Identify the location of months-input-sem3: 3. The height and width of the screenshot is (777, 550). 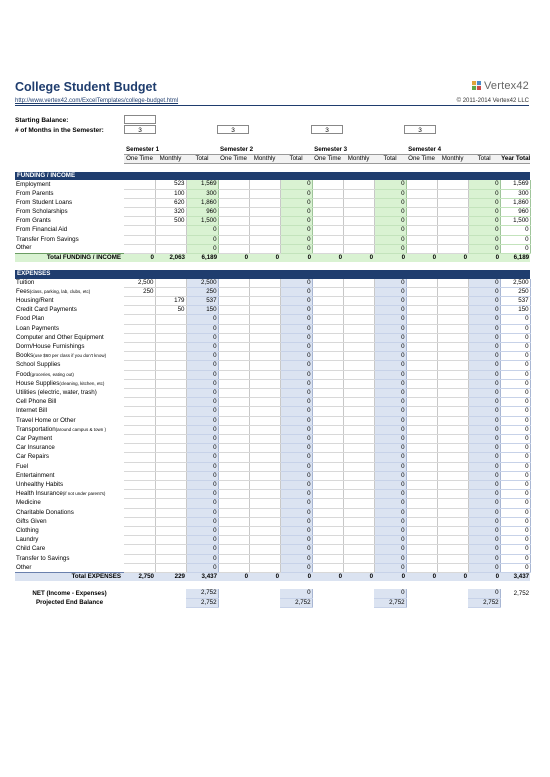
(327, 129).